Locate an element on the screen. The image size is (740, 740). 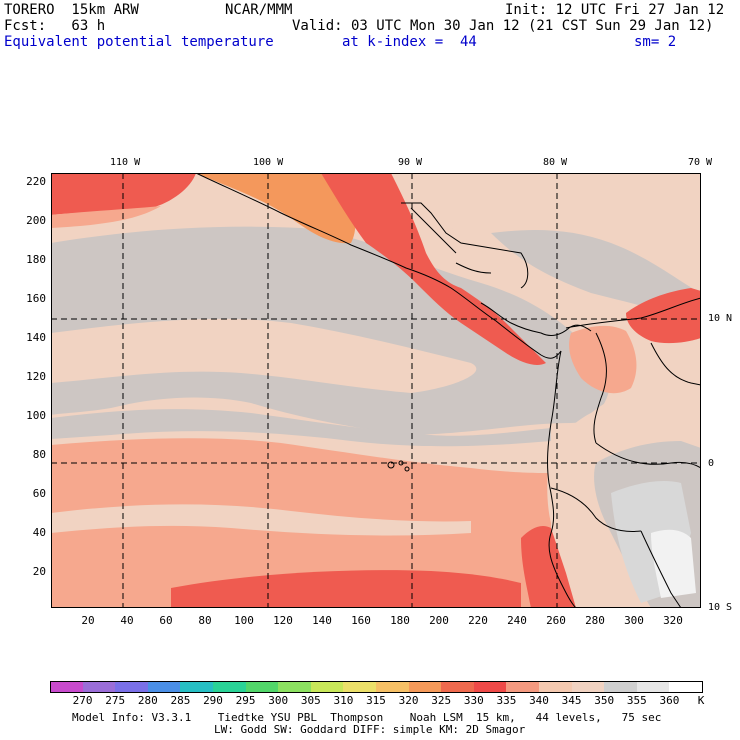
colorbar-value-label: 340 is located at coordinates (539, 700).